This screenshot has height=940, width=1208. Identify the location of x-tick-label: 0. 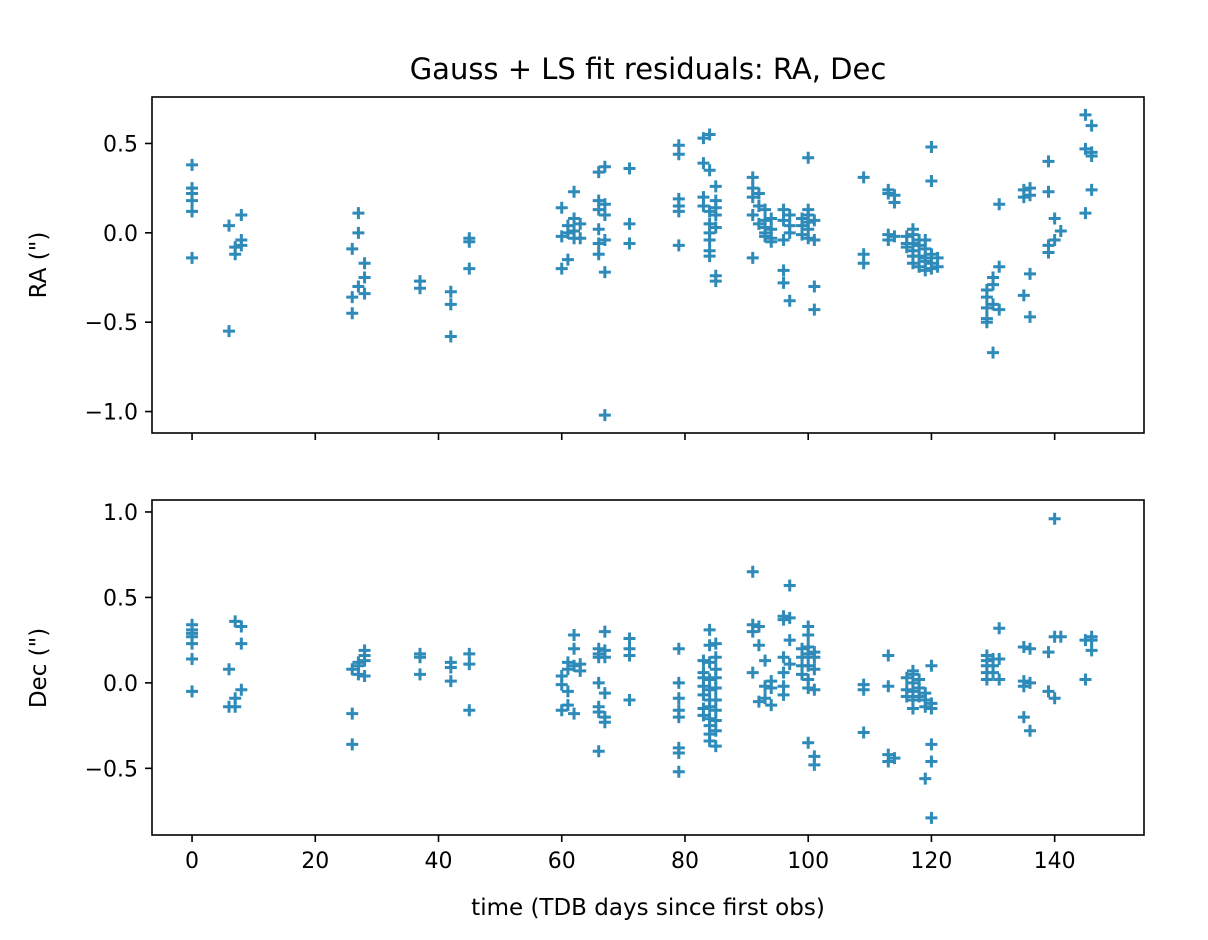
(192, 861).